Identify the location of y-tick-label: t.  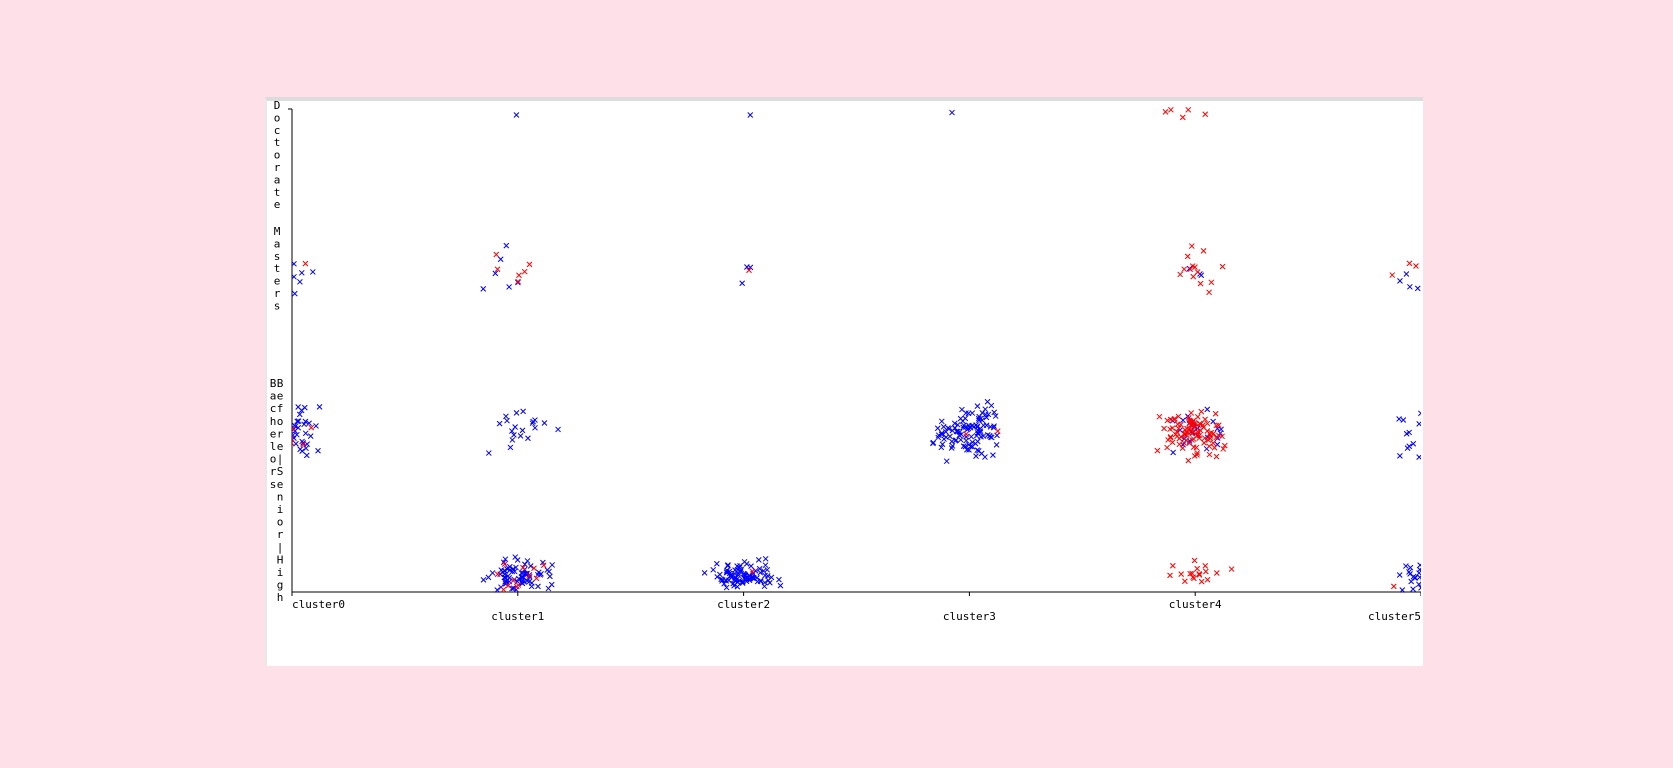
(277, 268).